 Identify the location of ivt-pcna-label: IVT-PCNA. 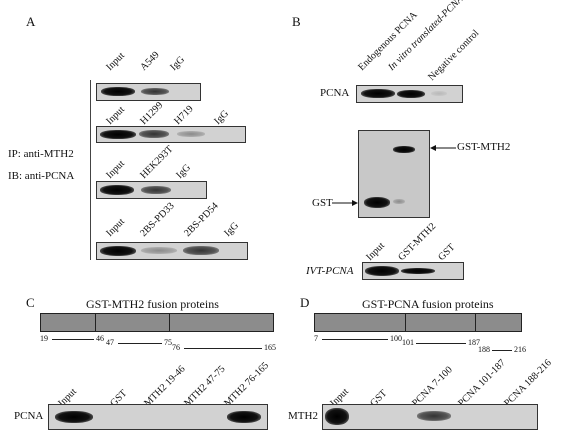
(330, 271).